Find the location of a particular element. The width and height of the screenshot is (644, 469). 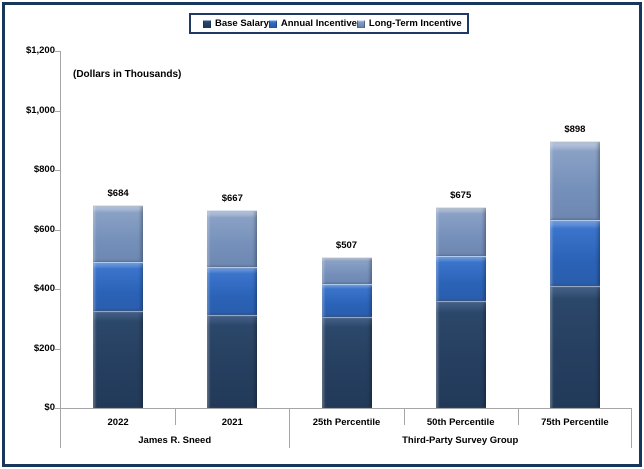

y-axis-line is located at coordinates (60, 229).